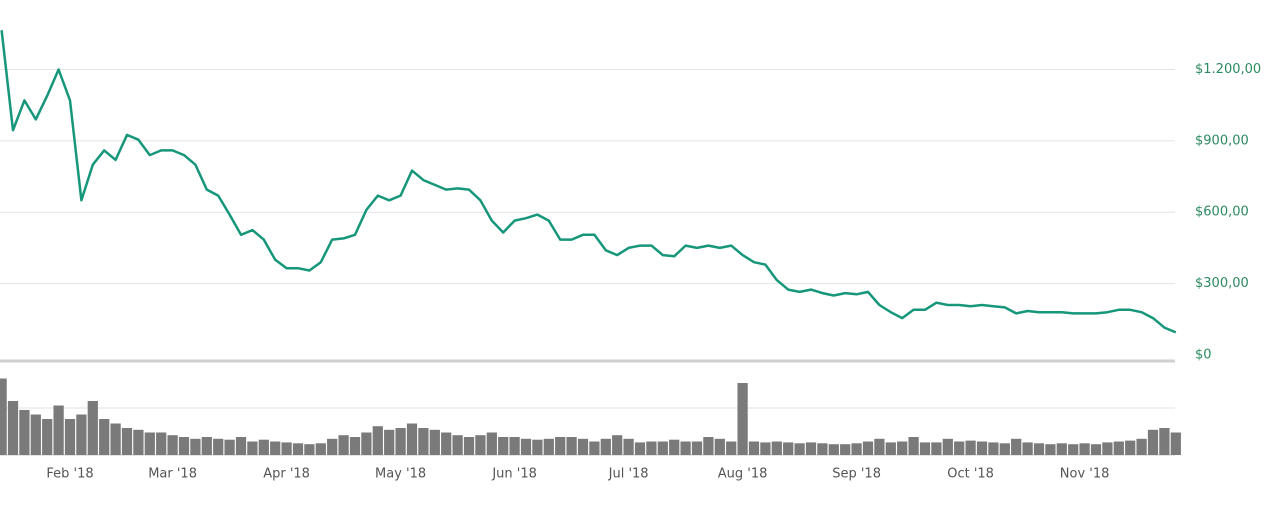 The image size is (1264, 516). I want to click on y-tick-label: $900,00, so click(1222, 140).